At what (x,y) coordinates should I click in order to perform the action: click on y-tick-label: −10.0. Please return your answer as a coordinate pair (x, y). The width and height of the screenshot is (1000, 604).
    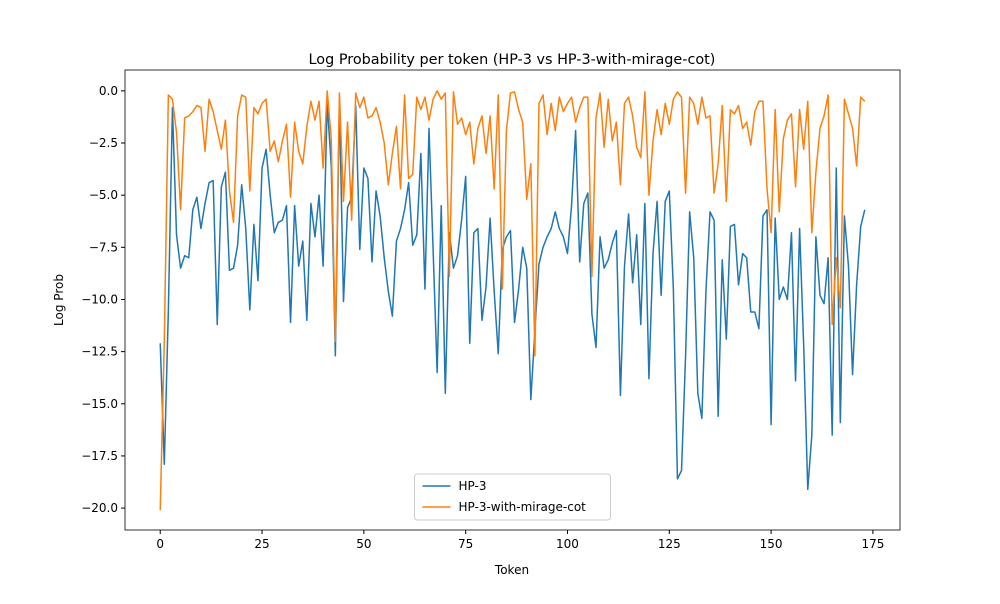
    Looking at the image, I should click on (99, 299).